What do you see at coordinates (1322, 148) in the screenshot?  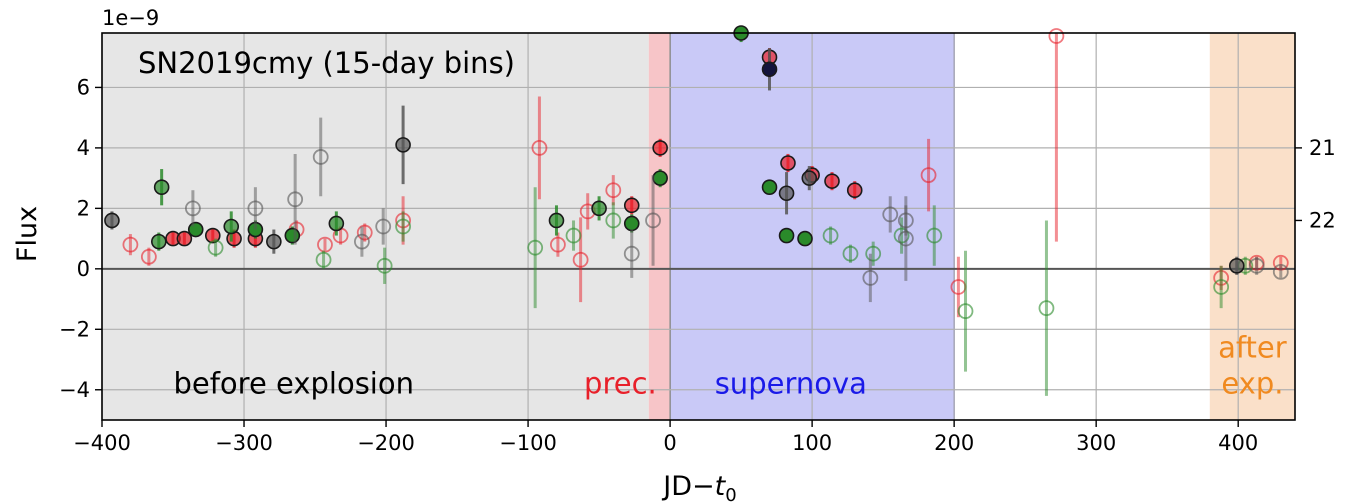 I see `right-tick-label: 21` at bounding box center [1322, 148].